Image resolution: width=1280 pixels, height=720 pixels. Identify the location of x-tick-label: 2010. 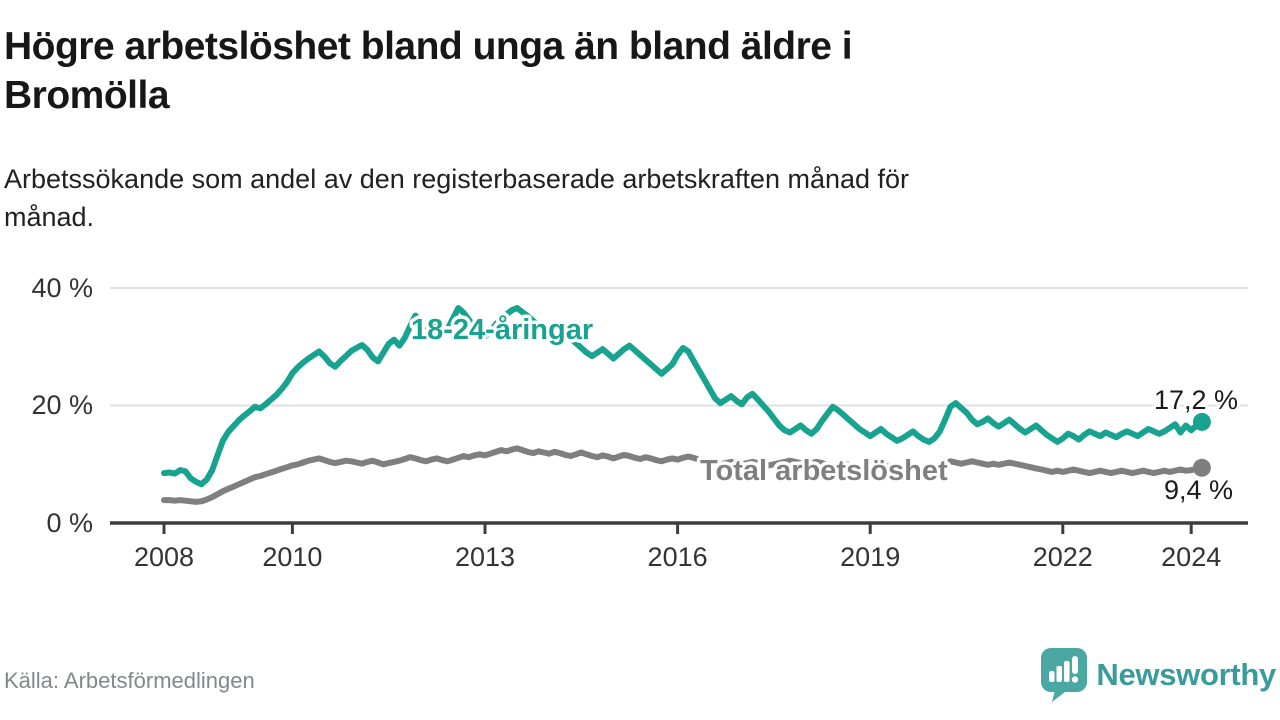
(292, 557).